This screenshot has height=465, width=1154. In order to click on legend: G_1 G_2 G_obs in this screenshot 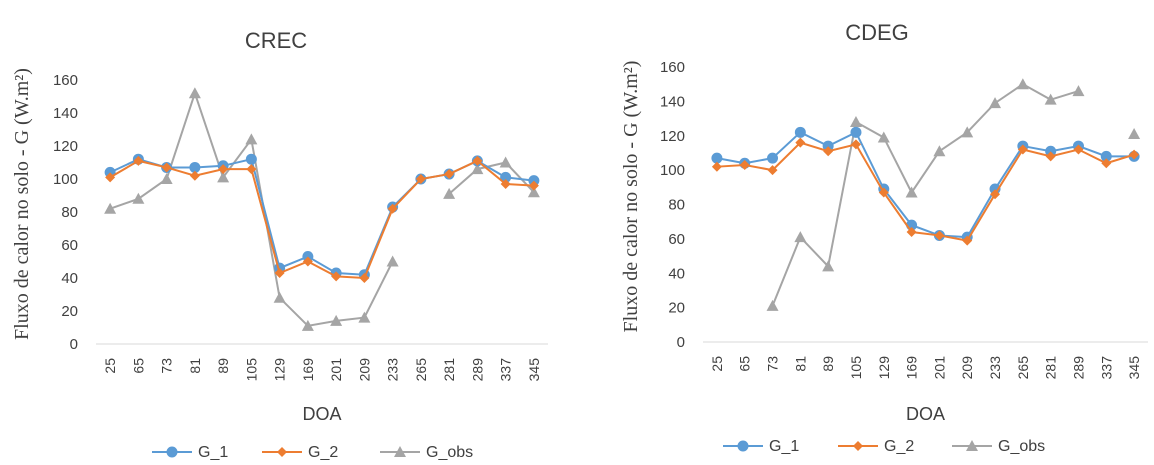, I will do `click(312, 452)`.